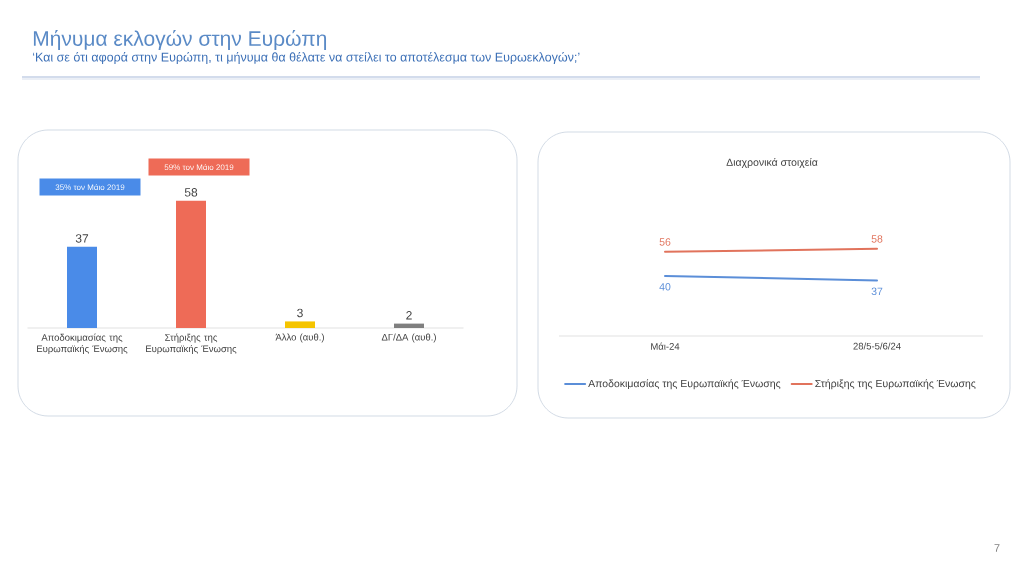  Describe the element at coordinates (90, 187) in the screenshot. I see `text: 35% τον Μάιο 2019` at that location.